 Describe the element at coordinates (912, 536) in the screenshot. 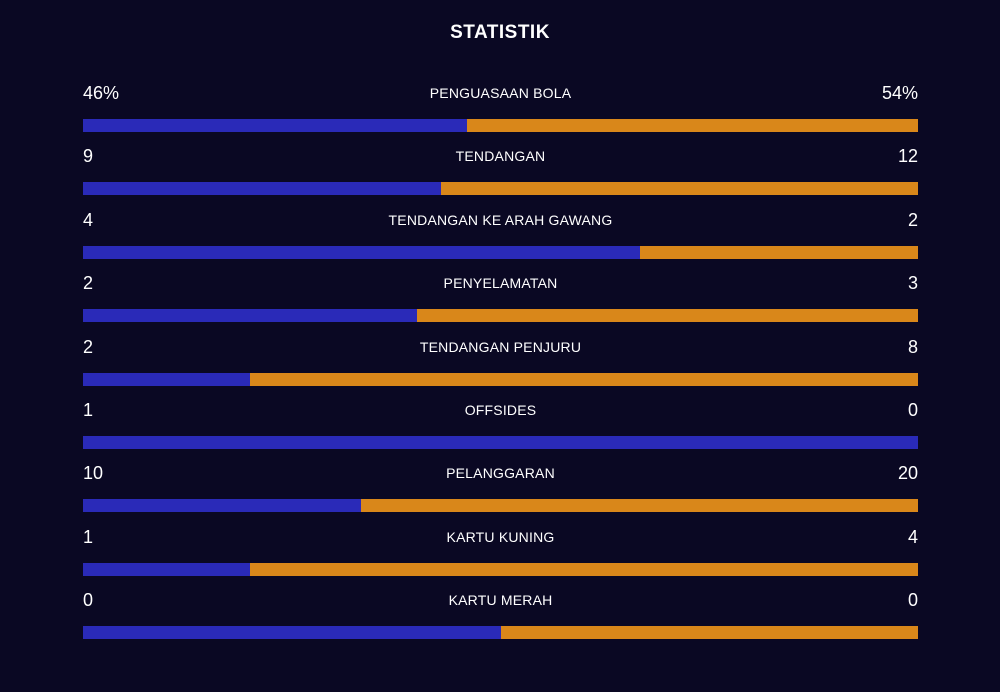

I see `away-value: 4` at that location.